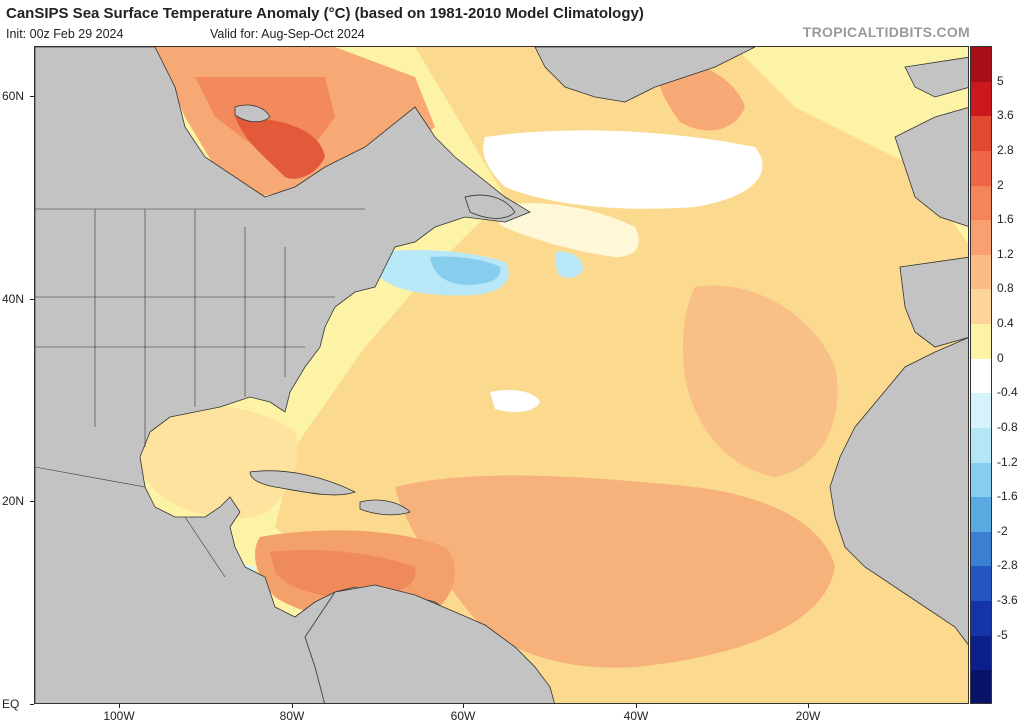  Describe the element at coordinates (429, 643) in the screenshot. I see `south-america` at that location.